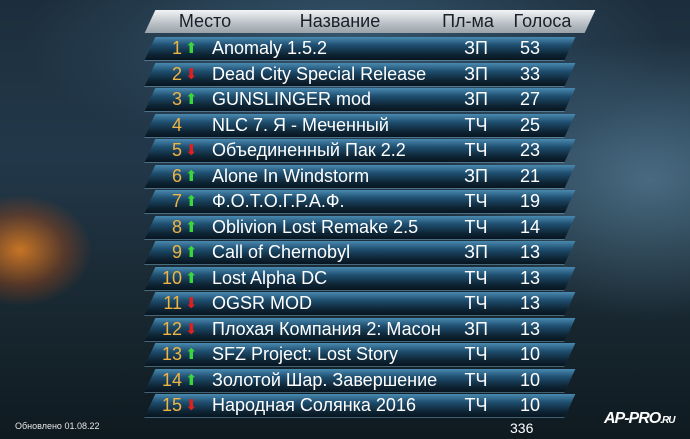 This screenshot has height=439, width=690. Describe the element at coordinates (530, 150) in the screenshot. I see `votes: 23` at that location.